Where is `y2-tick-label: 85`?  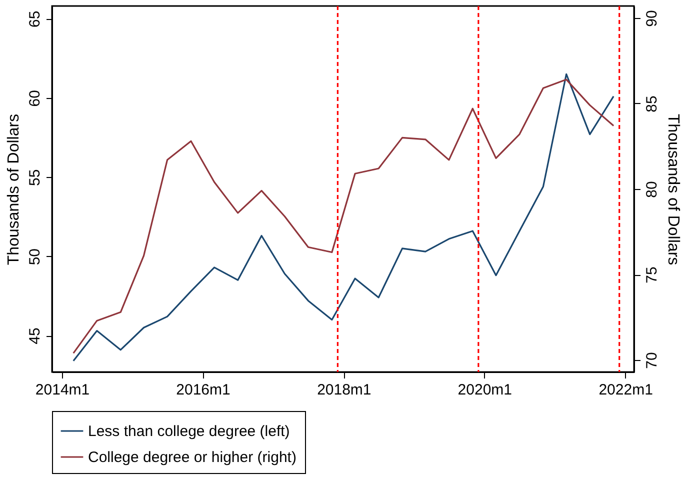
y2-tick-label: 85 is located at coordinates (652, 104).